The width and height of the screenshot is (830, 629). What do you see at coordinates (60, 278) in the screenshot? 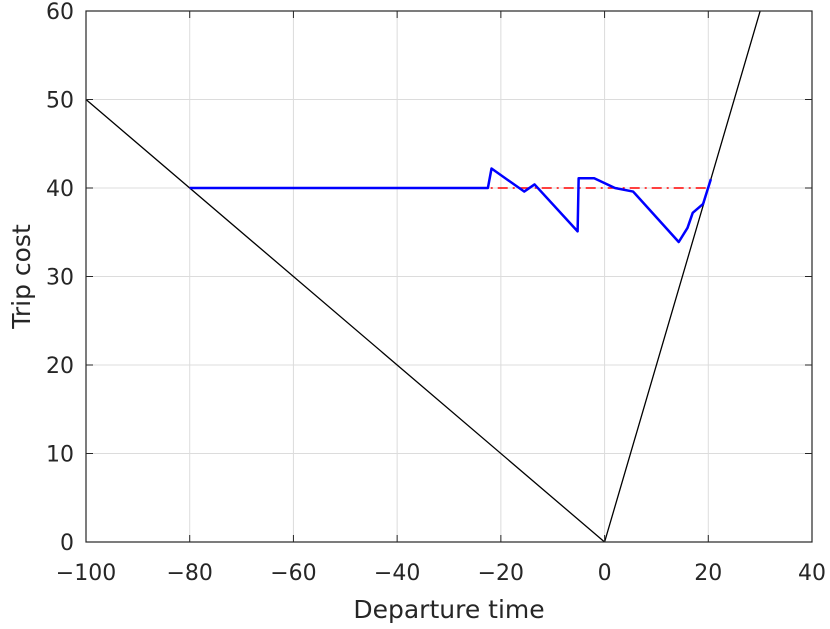
I see `y-tick-label: 30` at bounding box center [60, 278].